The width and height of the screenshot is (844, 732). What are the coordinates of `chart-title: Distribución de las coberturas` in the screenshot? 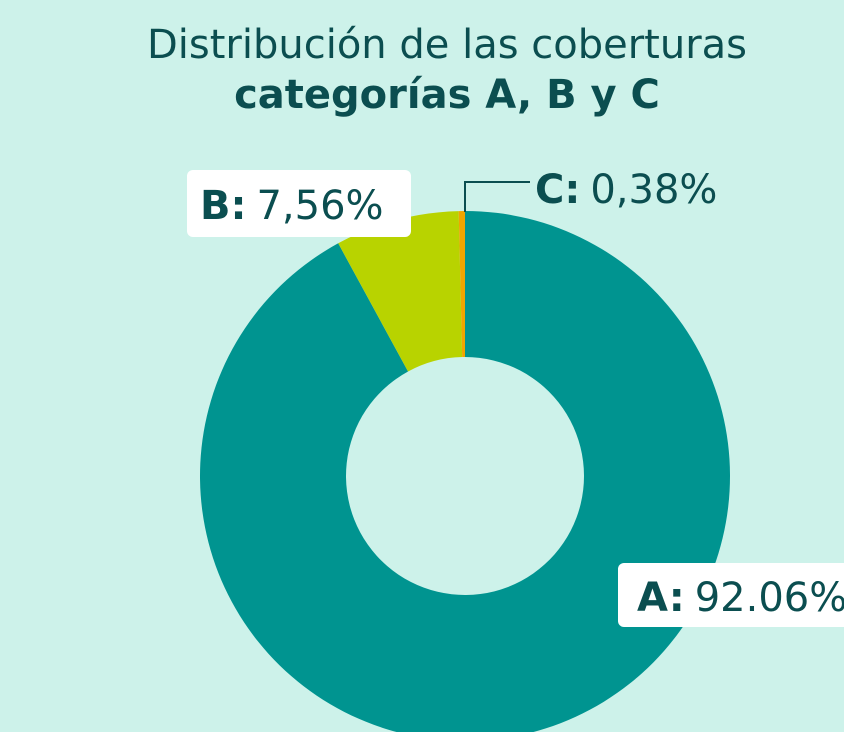 It's located at (447, 45).